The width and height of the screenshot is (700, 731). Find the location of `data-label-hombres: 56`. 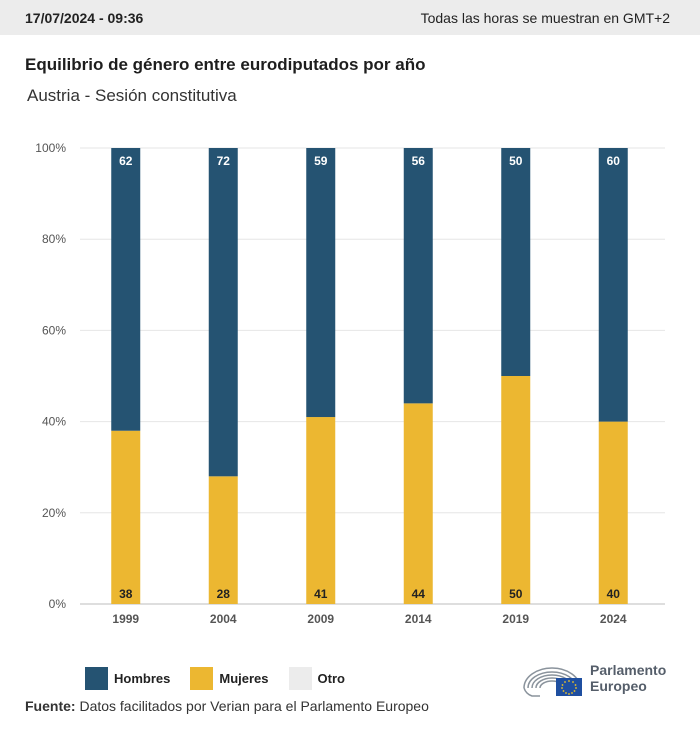

data-label-hombres: 56 is located at coordinates (419, 161).